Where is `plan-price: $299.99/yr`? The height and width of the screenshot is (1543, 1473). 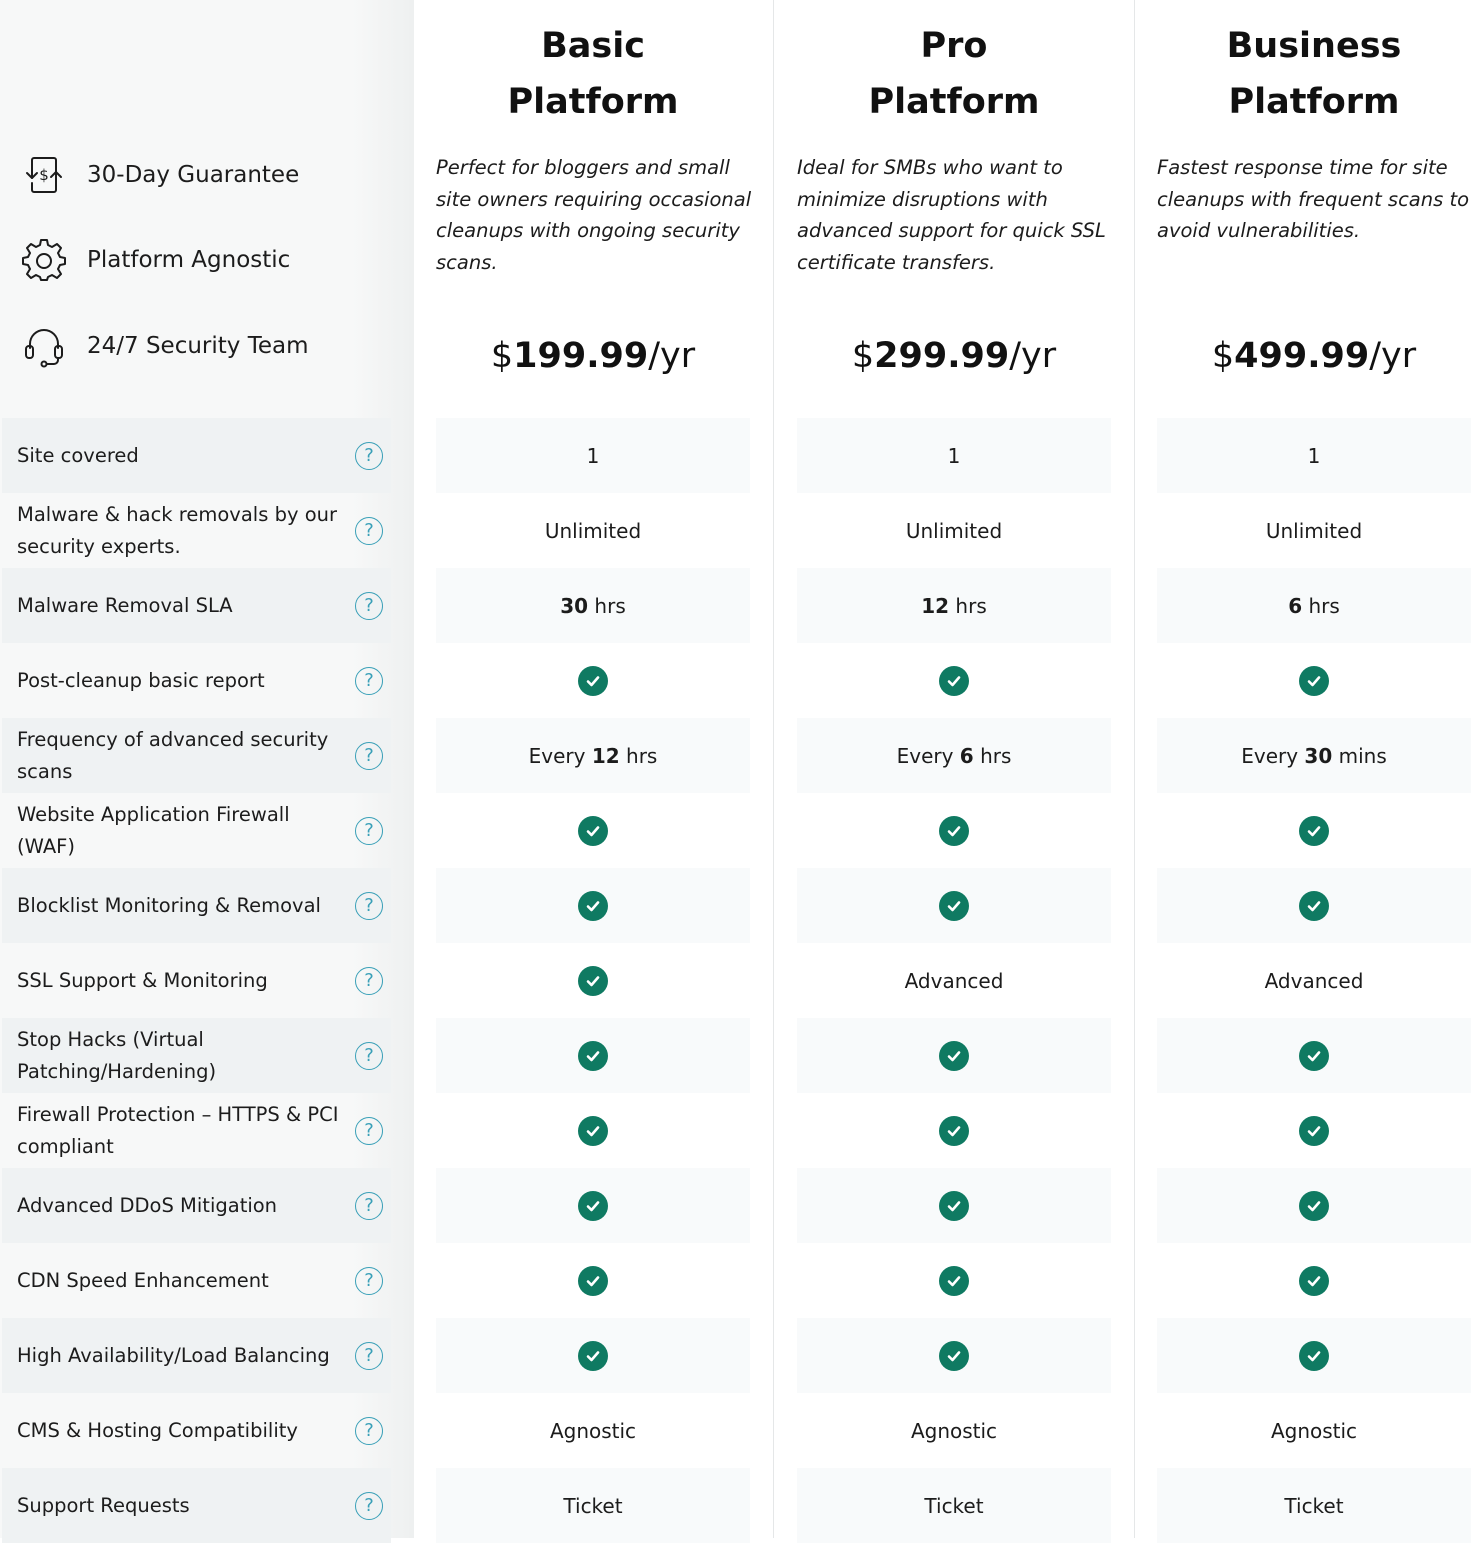 plan-price: $299.99/yr is located at coordinates (954, 356).